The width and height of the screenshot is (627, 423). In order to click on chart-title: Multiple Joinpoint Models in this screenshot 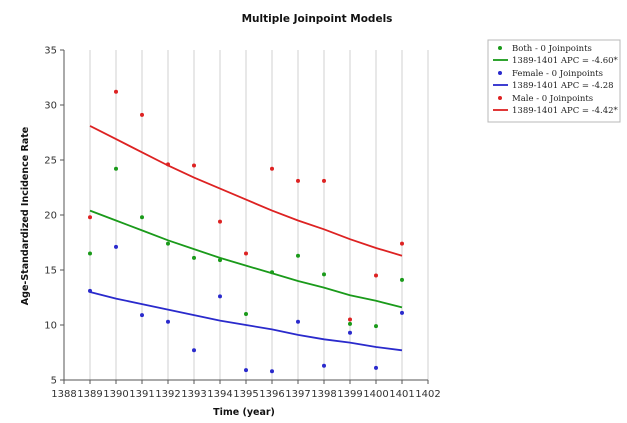, I will do `click(317, 19)`.